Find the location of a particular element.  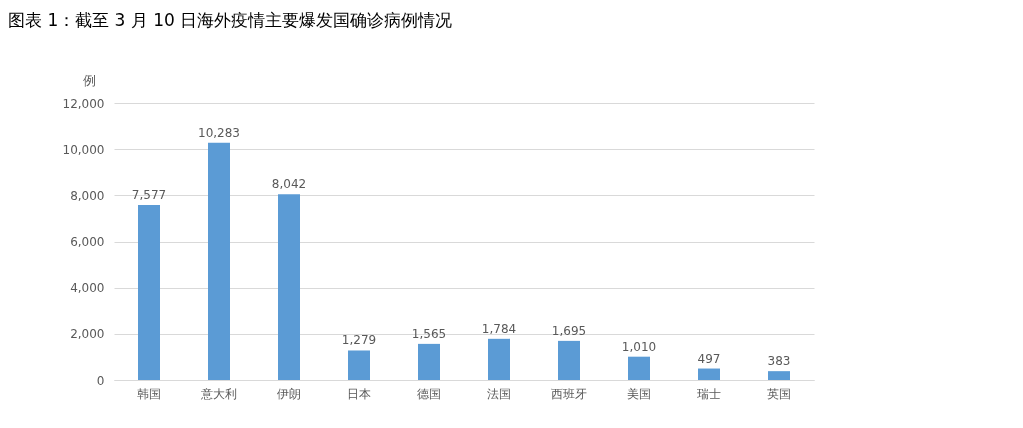

x-tick-label: 法国 is located at coordinates (499, 393).